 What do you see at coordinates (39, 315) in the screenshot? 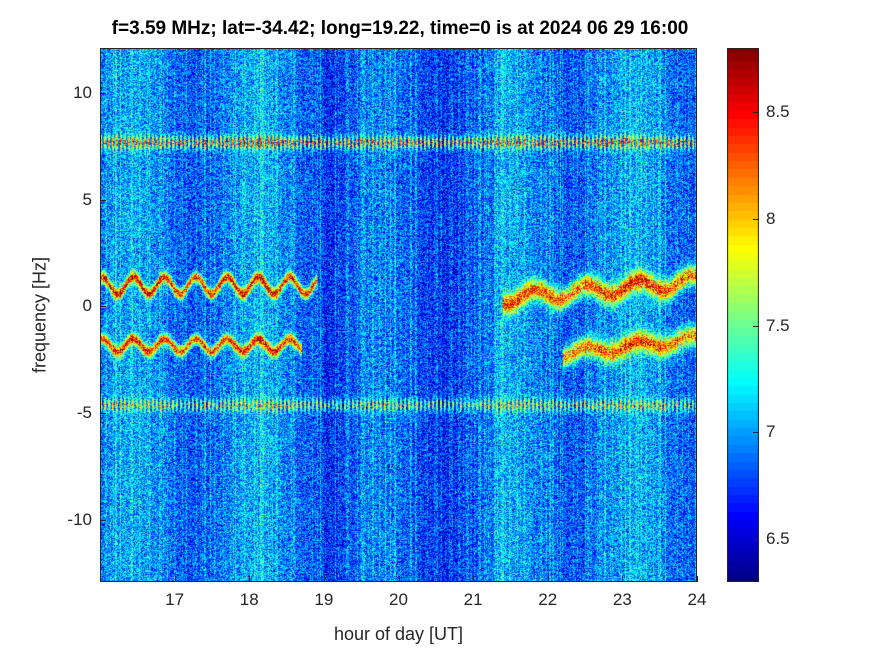
I see `y-axis-label: frequency [Hz]` at bounding box center [39, 315].